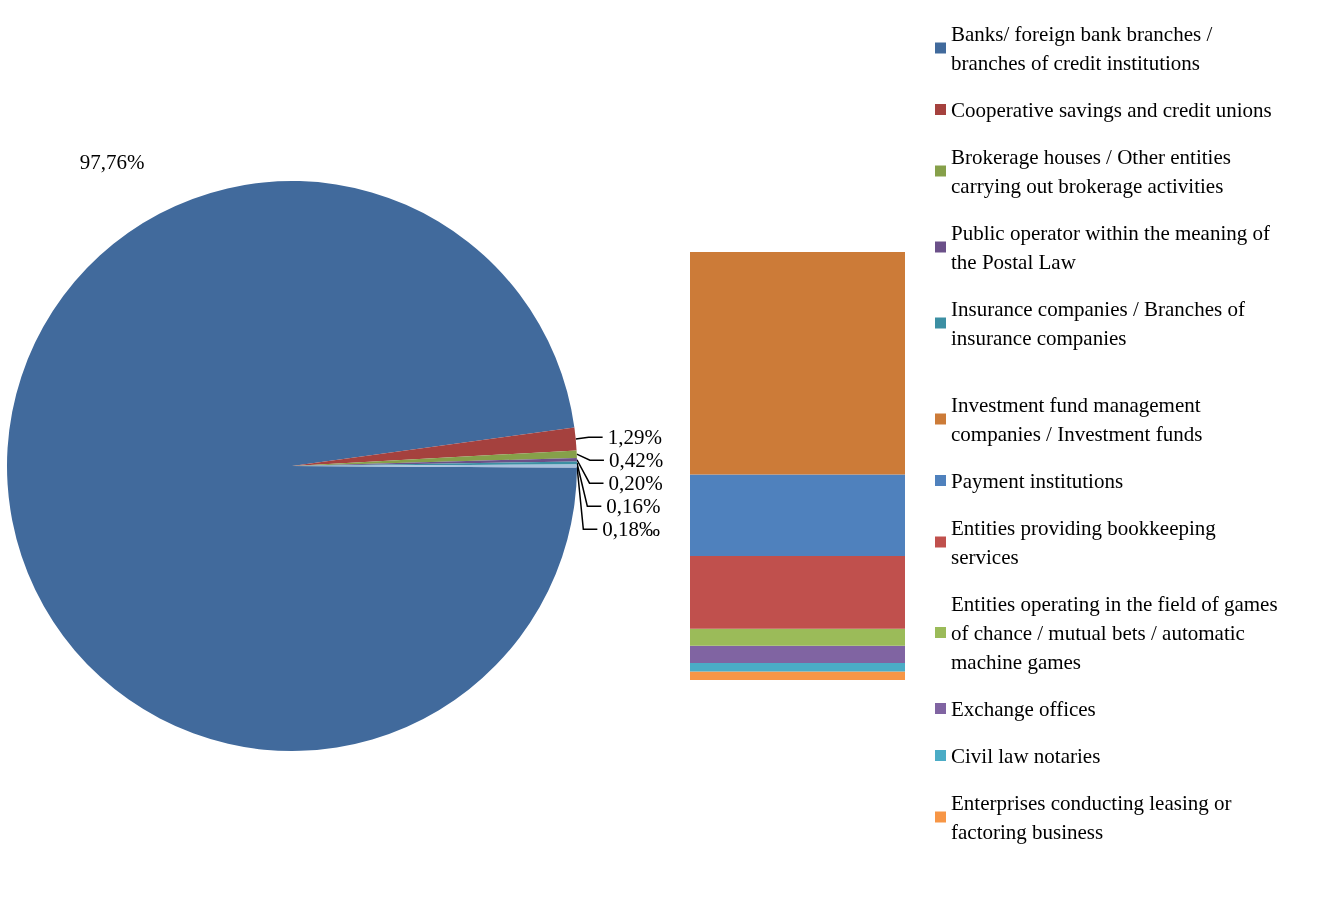 This screenshot has height=910, width=1325. What do you see at coordinates (631, 529) in the screenshot?
I see `data-label: 0,18‰` at bounding box center [631, 529].